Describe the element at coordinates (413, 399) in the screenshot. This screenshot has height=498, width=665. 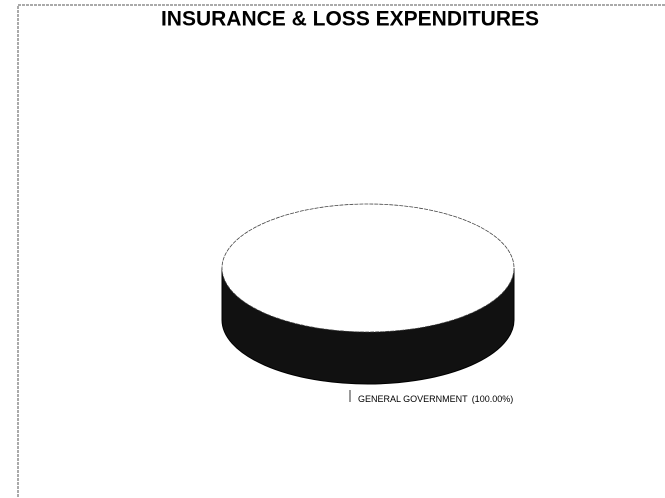
I see `category-label: GENERAL GOVERNMENT` at that location.